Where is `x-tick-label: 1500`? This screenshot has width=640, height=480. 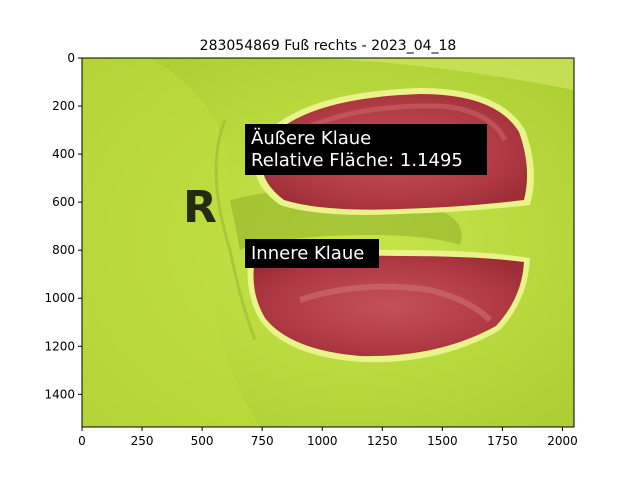 x-tick-label: 1500 is located at coordinates (442, 441).